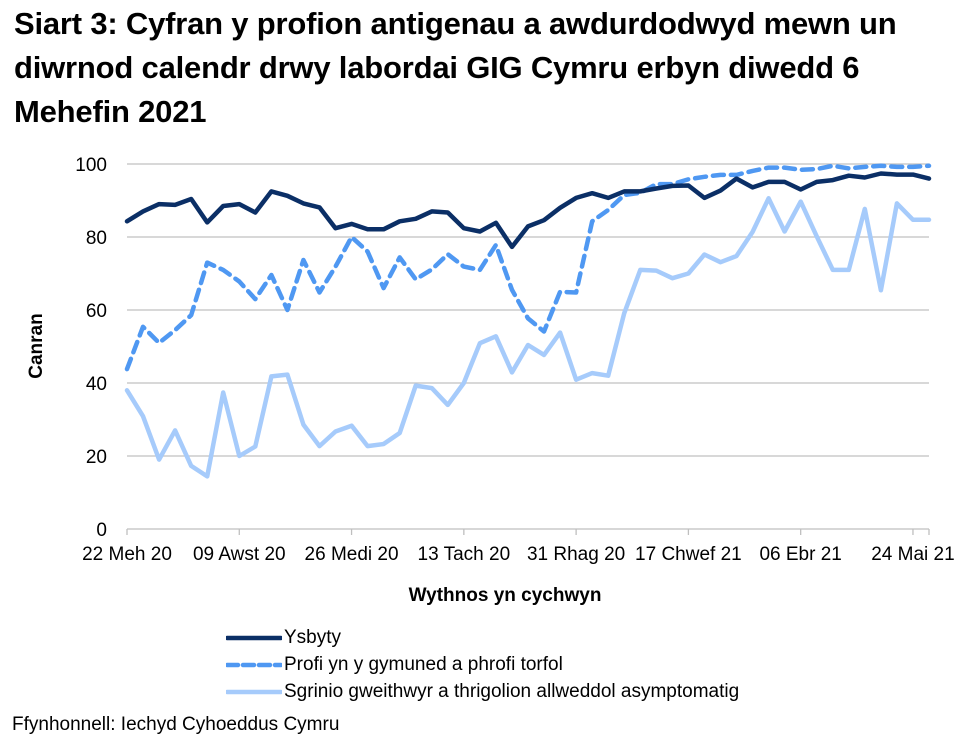 This screenshot has width=976, height=752. I want to click on legend-swatch-solid-navy, so click(254, 637).